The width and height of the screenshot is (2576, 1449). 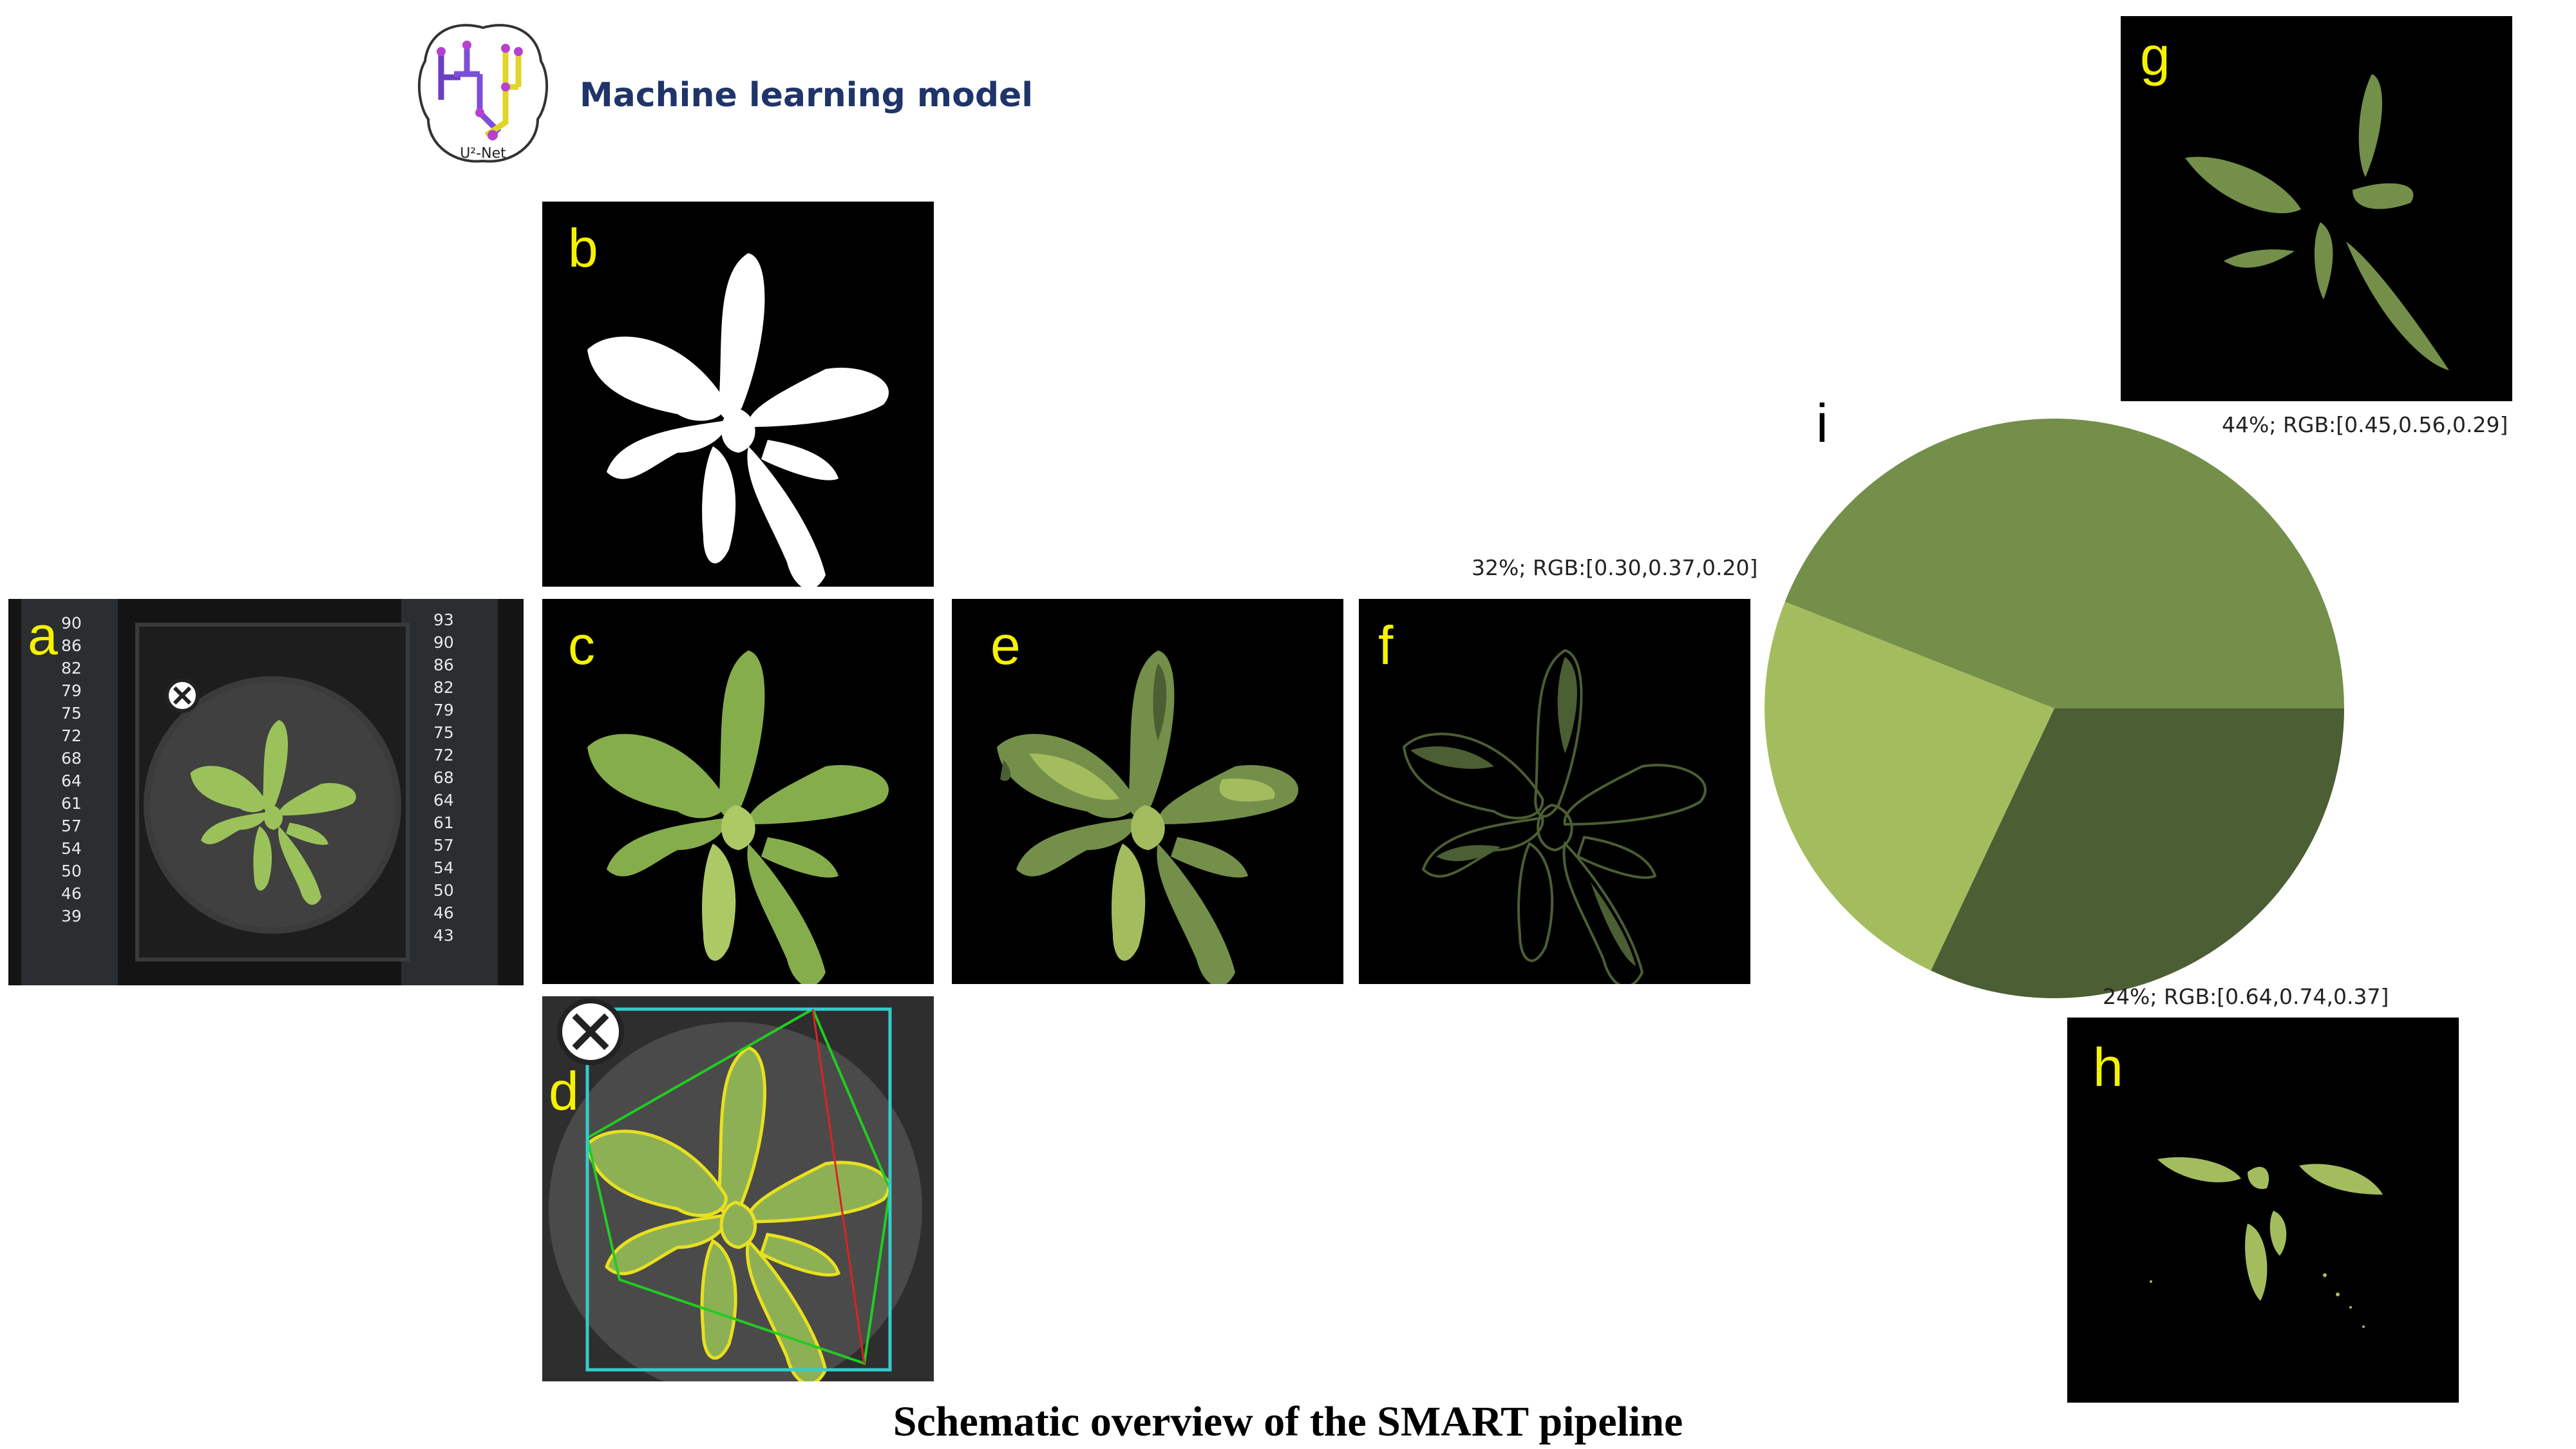 I want to click on panel-label-b: b, so click(x=583, y=248).